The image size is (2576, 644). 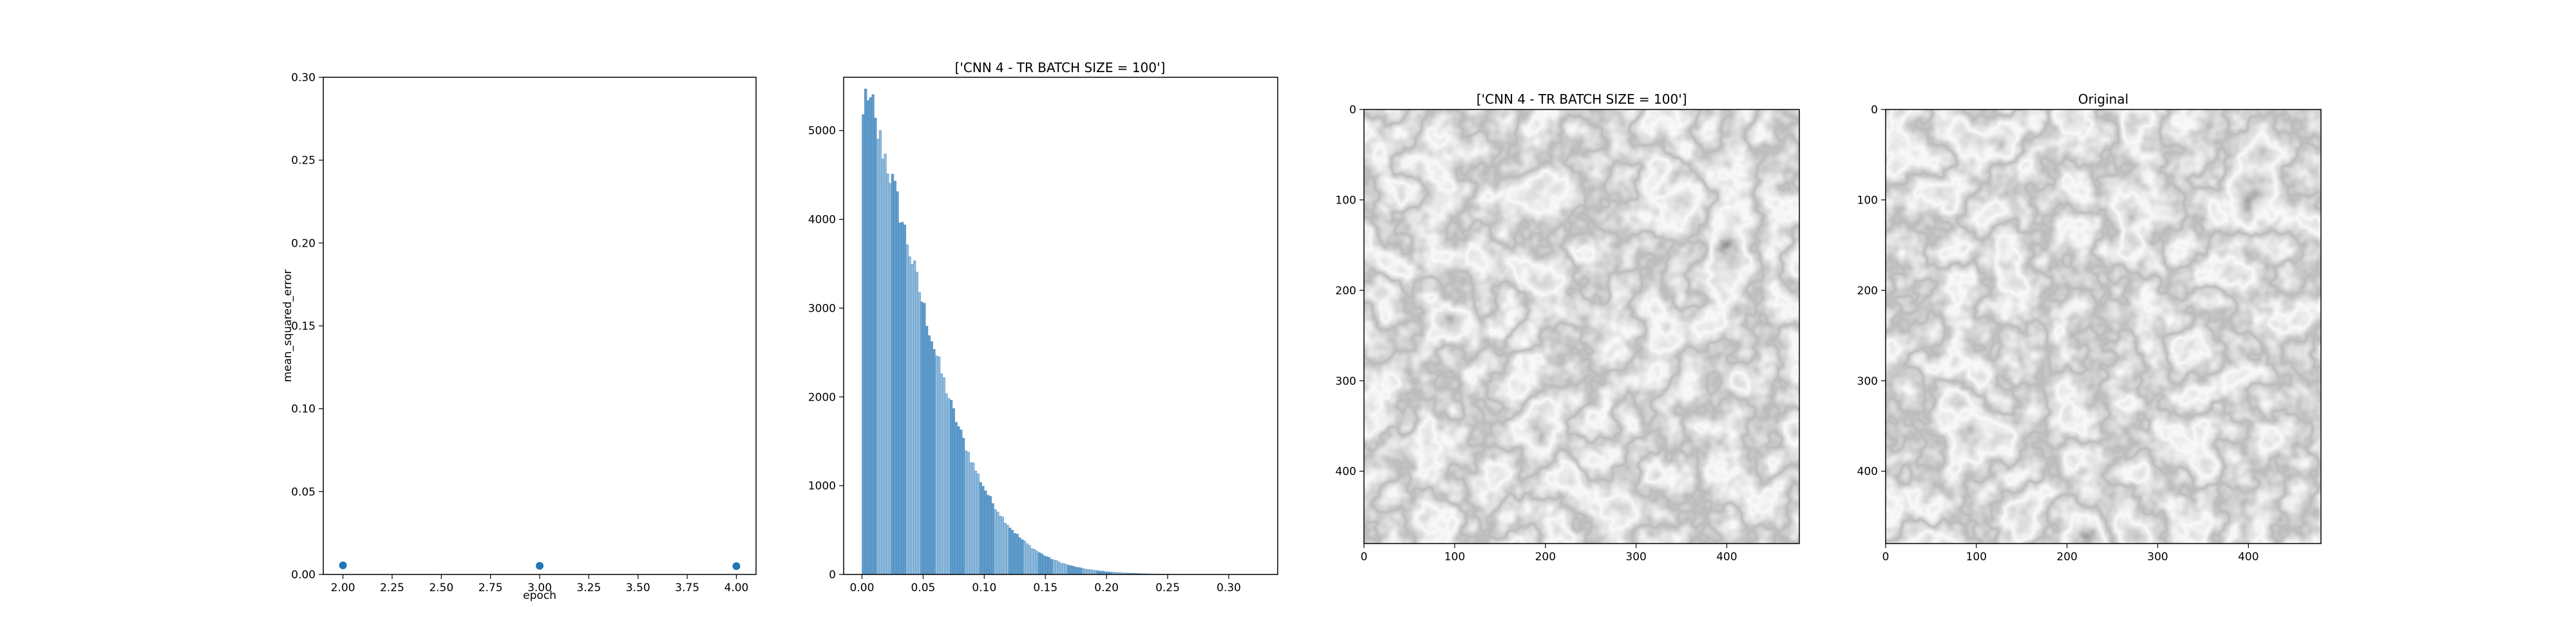 I want to click on y-tick-label: 0.15, so click(x=303, y=326).